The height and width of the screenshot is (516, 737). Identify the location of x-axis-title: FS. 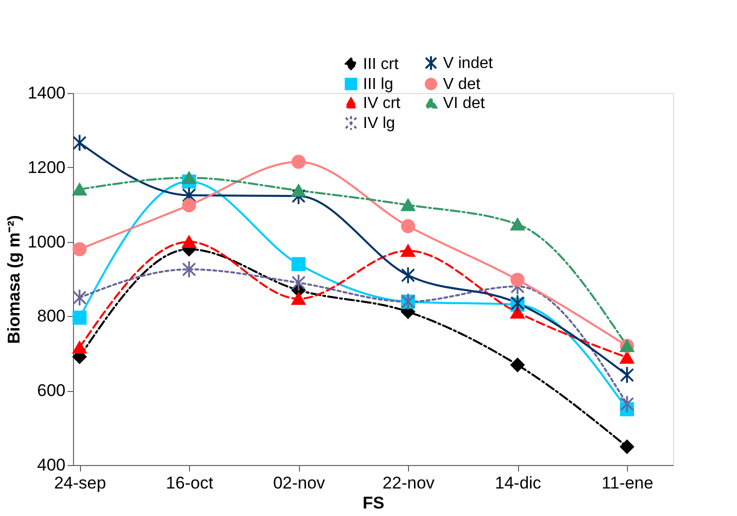
(373, 503).